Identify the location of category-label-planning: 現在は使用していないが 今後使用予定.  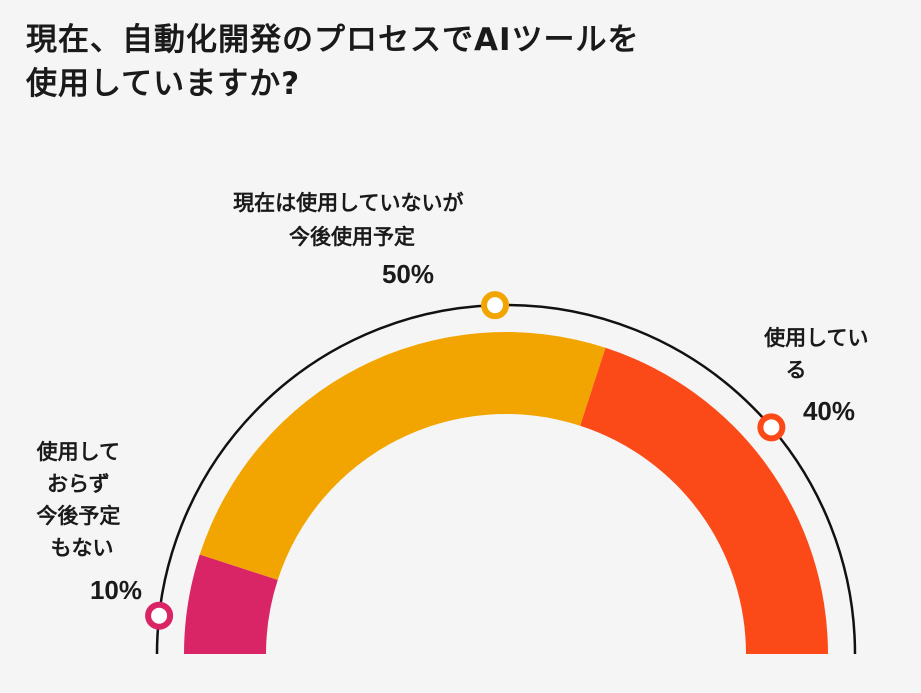
(352, 220).